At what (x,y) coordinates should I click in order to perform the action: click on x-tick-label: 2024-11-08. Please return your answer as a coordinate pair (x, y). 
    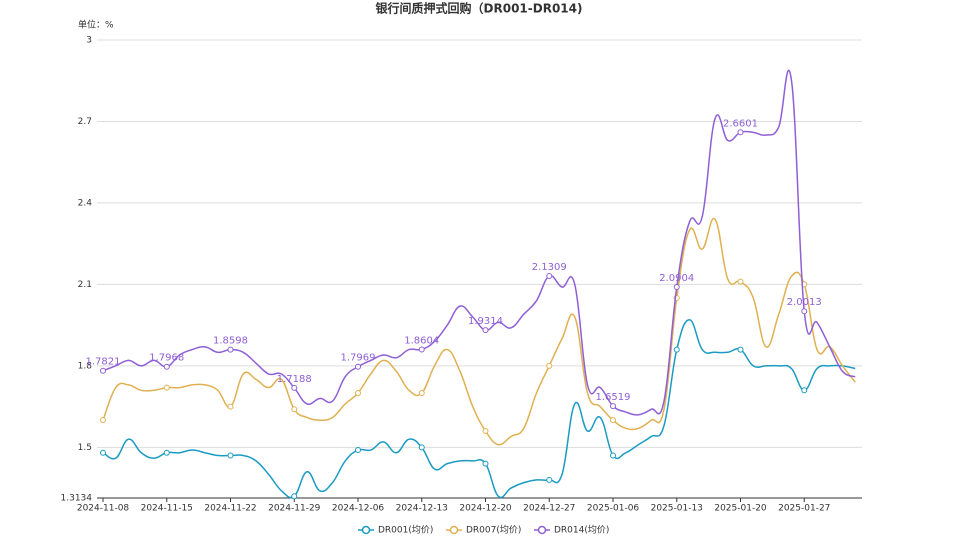
    Looking at the image, I should click on (103, 509).